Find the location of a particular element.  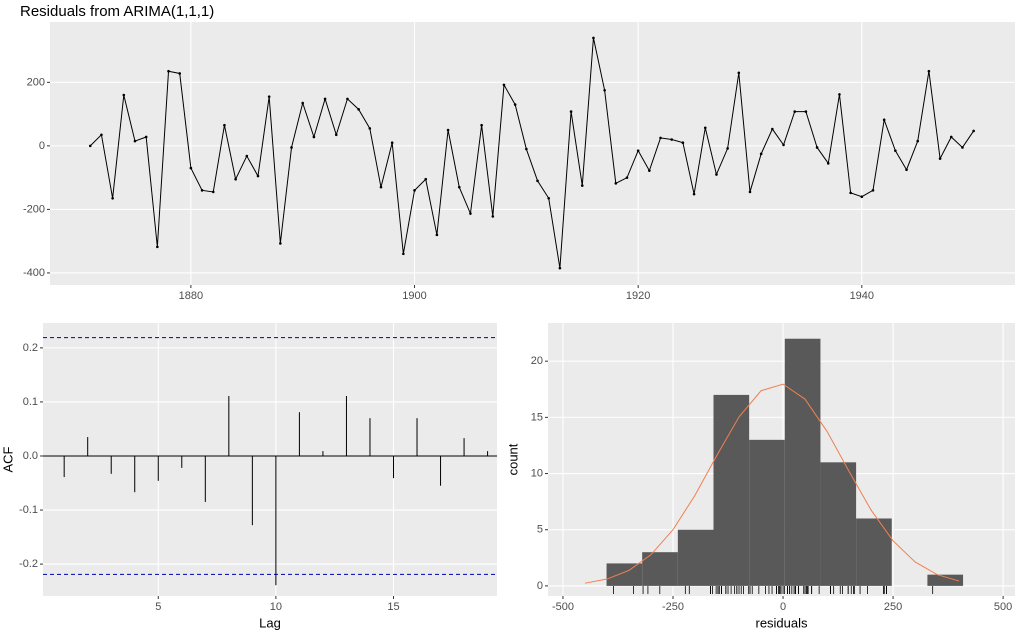

x-tick-label: 5 is located at coordinates (158, 607).